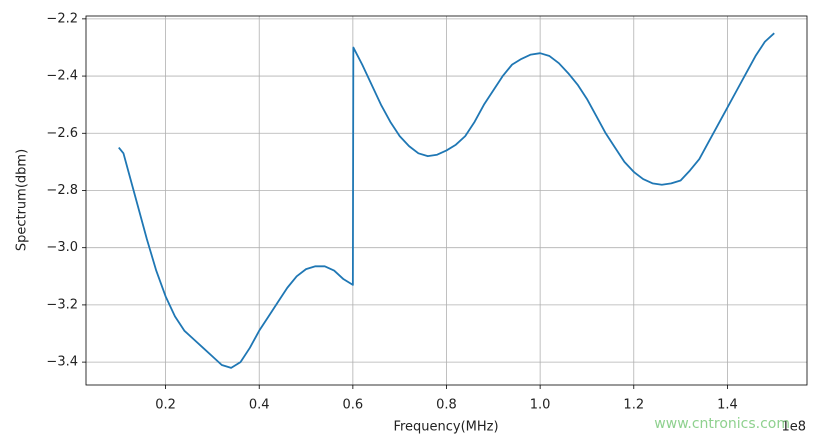  Describe the element at coordinates (633, 405) in the screenshot. I see `x-tick-label: 1.2` at that location.